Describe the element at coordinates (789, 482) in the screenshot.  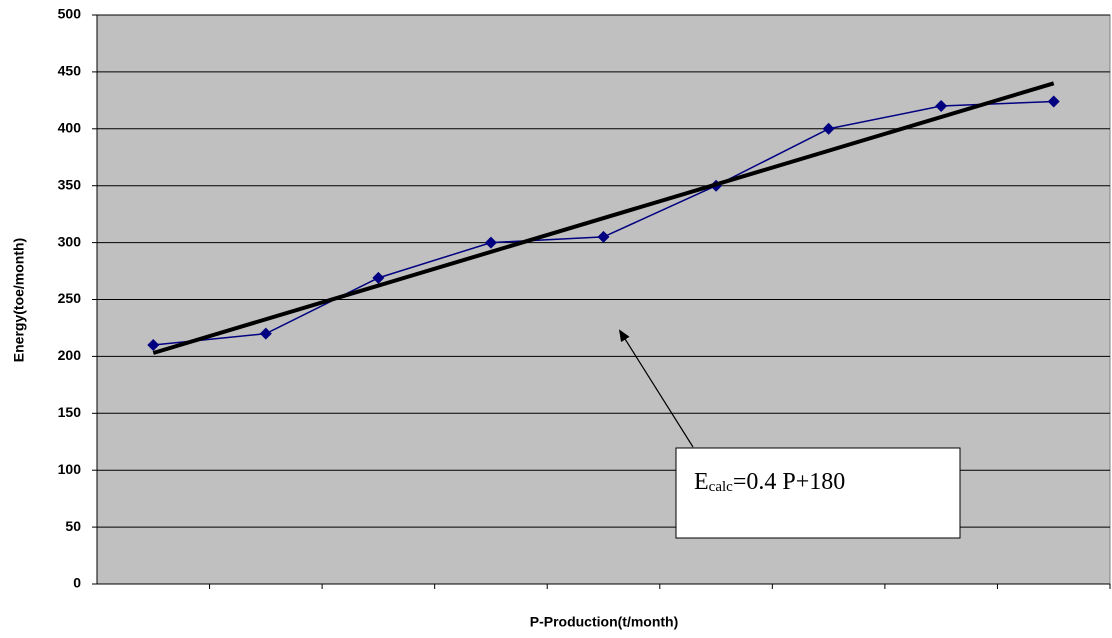
I see `annotation-rest: =0.4 P+180` at that location.